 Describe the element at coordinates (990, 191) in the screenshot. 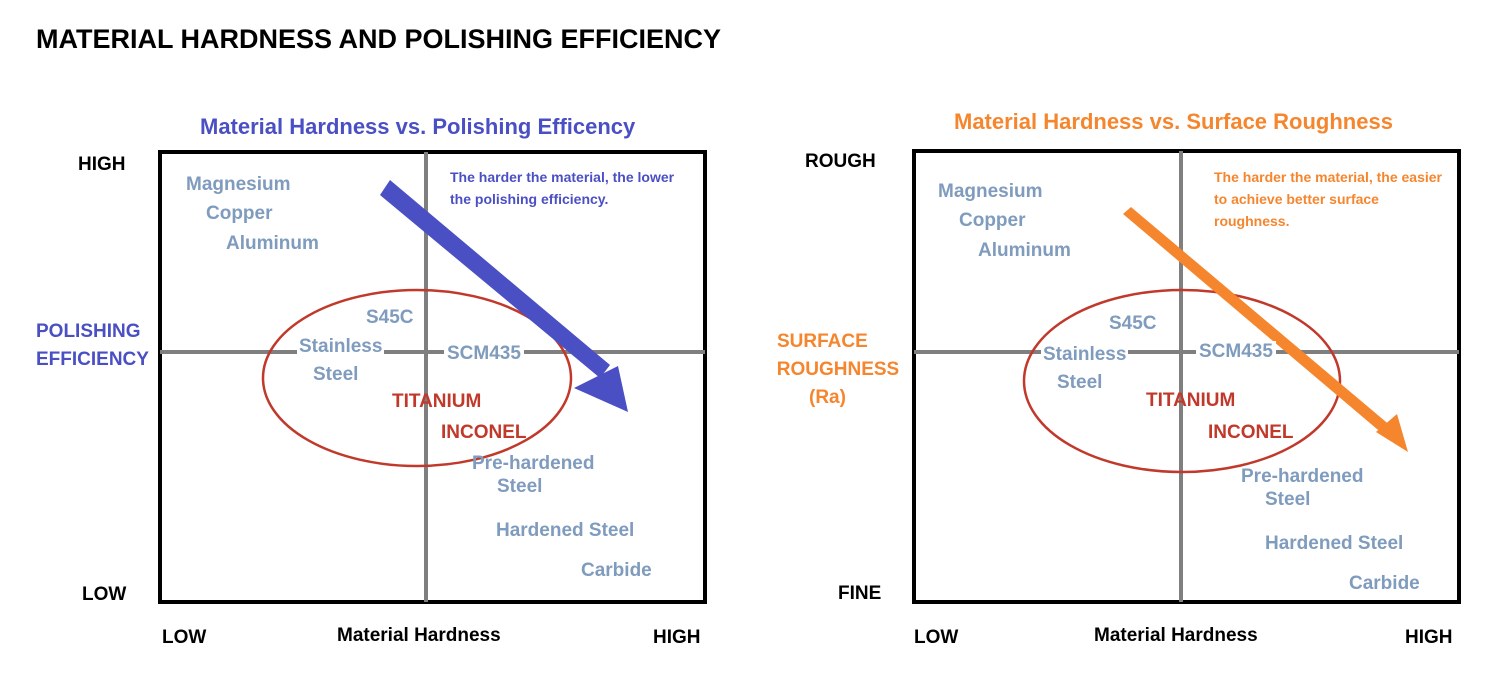

I see `chart-2-magnesium: Magnesium` at that location.